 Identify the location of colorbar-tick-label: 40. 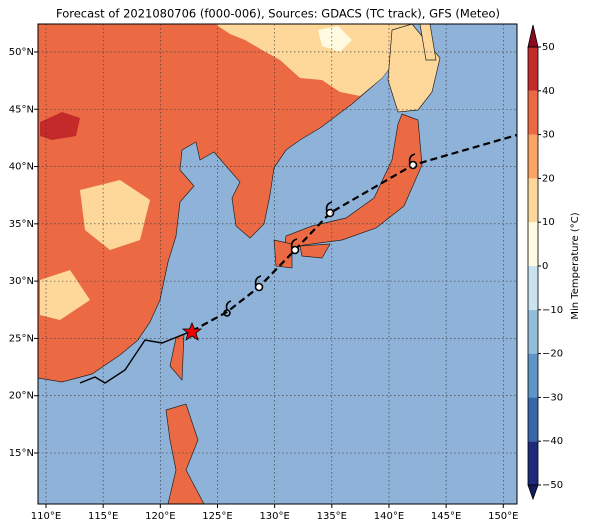
(548, 91).